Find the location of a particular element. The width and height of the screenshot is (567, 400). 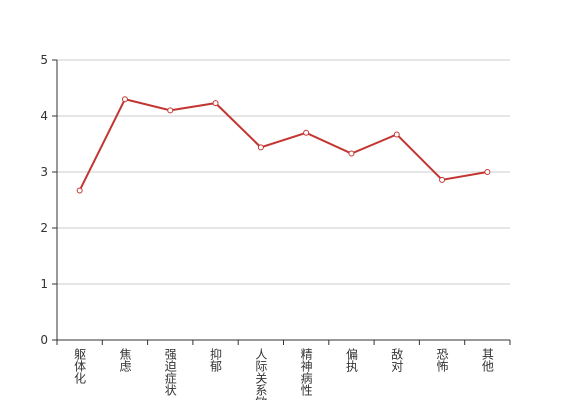

y-tick-label: 3 is located at coordinates (44, 172).